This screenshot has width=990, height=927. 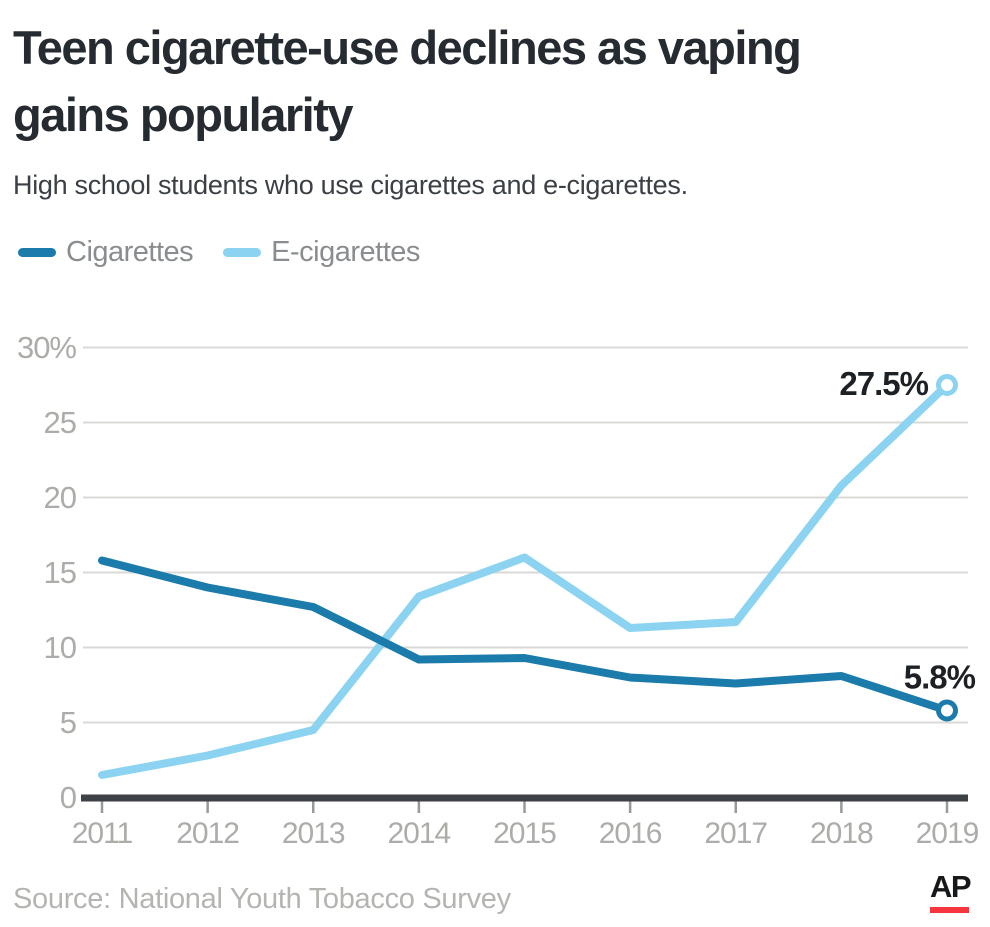 What do you see at coordinates (102, 833) in the screenshot?
I see `x-axis-tick-label: 2011` at bounding box center [102, 833].